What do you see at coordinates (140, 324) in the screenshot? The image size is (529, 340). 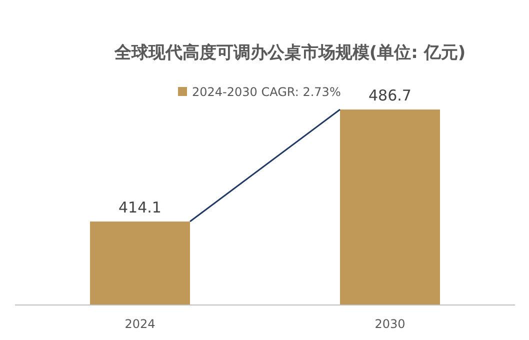 I see `x-tick-label: 2024` at bounding box center [140, 324].